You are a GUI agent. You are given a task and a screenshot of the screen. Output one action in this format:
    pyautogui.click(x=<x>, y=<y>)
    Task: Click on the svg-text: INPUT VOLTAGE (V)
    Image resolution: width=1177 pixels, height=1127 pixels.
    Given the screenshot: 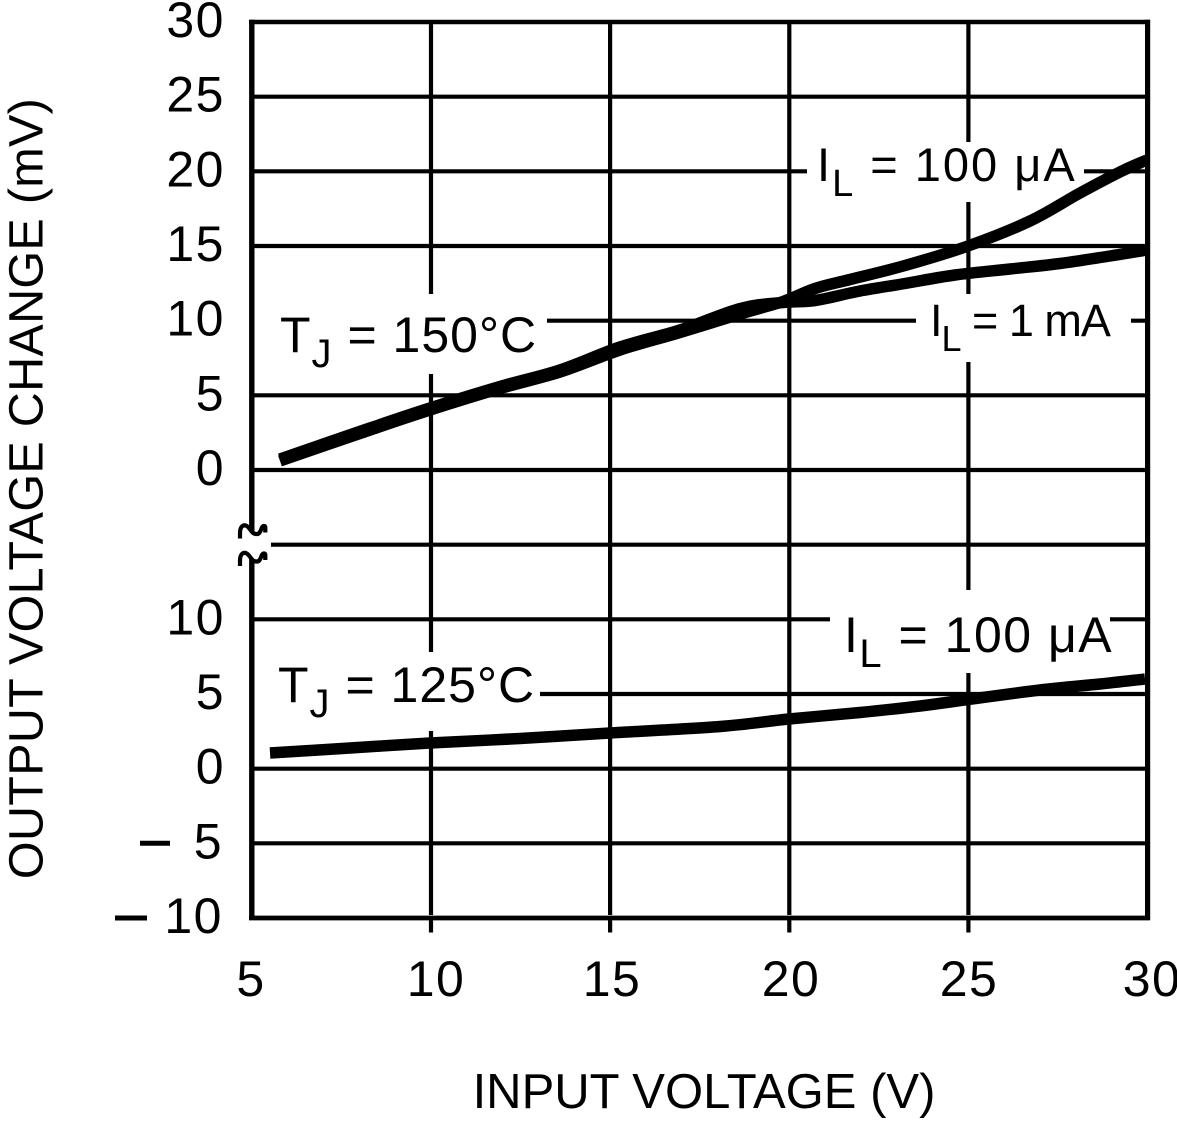 What is the action you would take?
    pyautogui.click(x=704, y=1092)
    